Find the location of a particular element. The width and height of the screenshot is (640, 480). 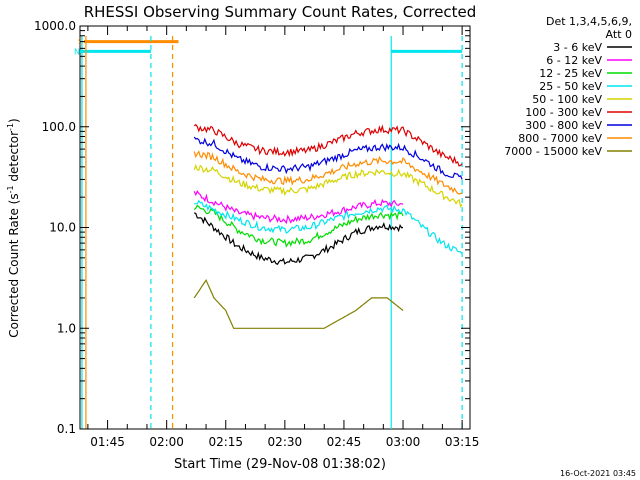

legend-label-9: 7000 - 15000 keV is located at coordinates (553, 151).